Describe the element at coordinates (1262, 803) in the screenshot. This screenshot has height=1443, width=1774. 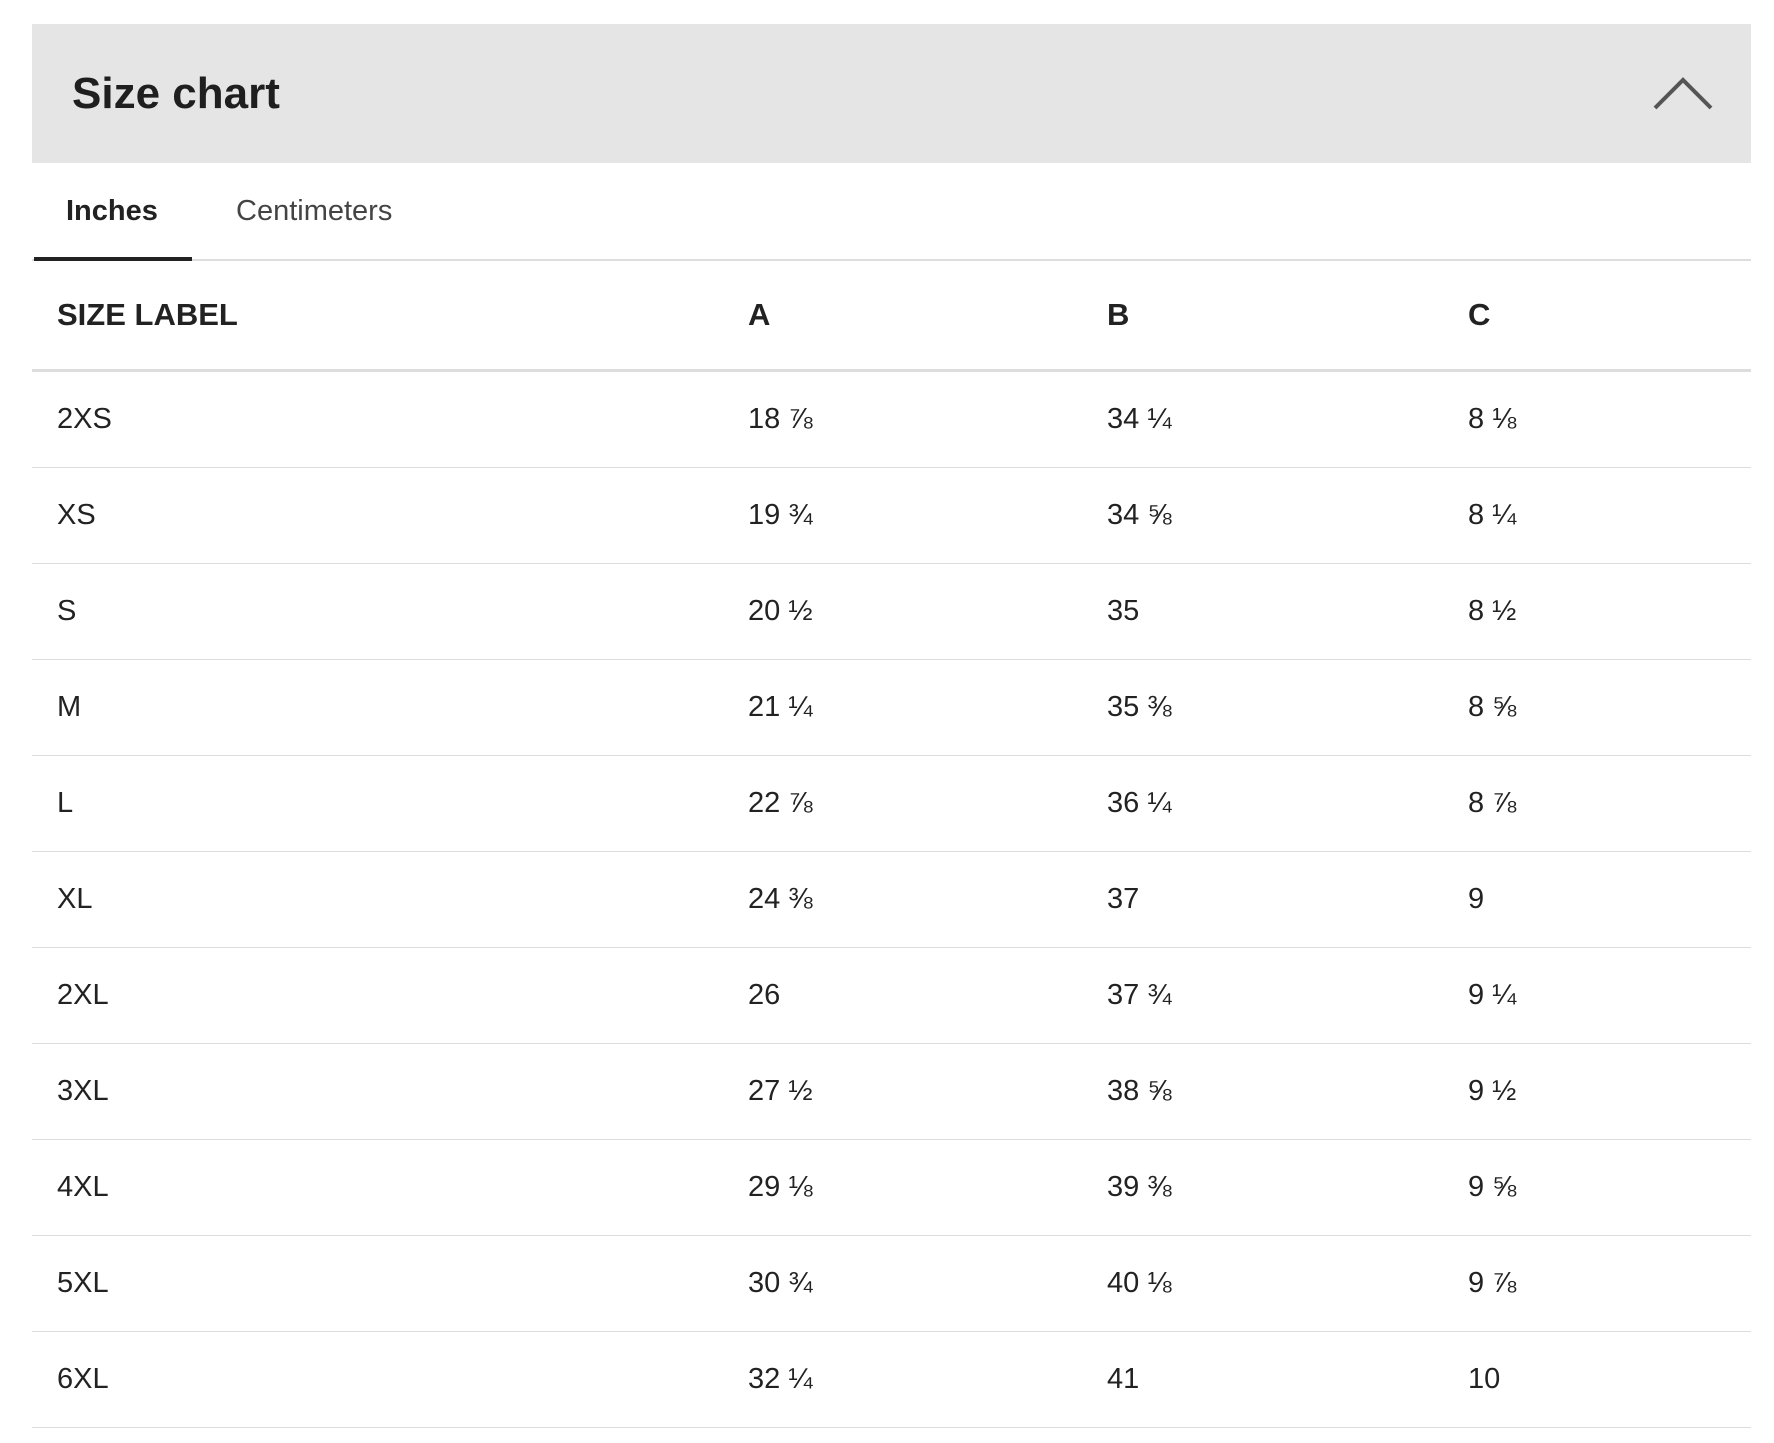
I see `measurement: 36 ¼` at that location.